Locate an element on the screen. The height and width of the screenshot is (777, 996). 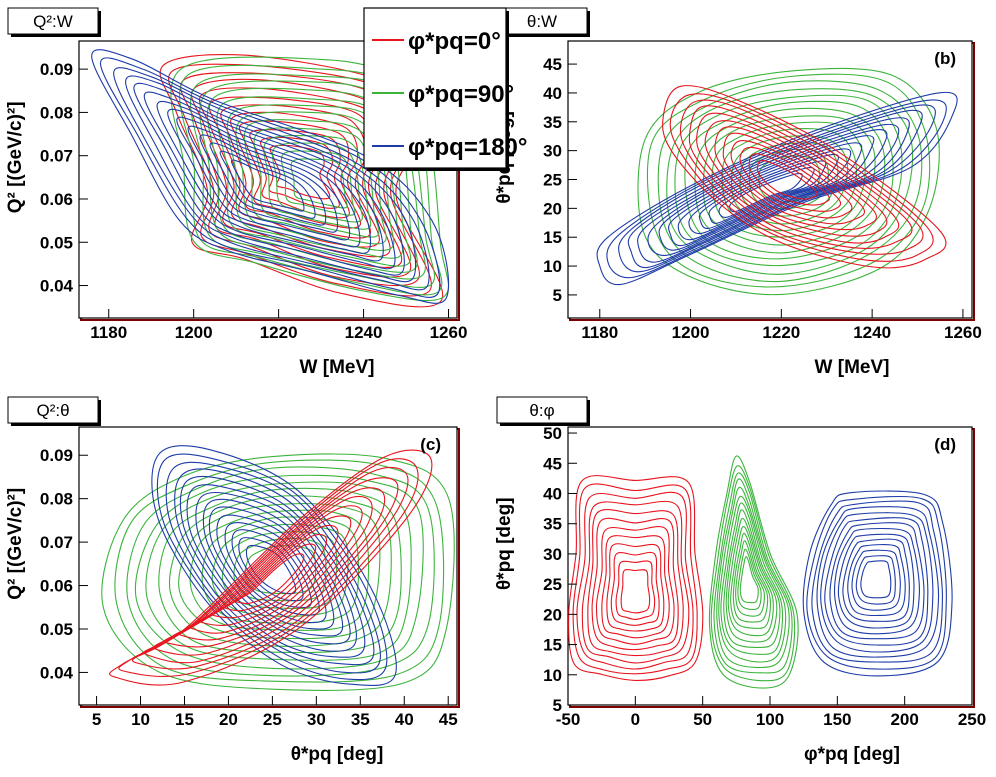
contours-b is located at coordinates (777, 181).